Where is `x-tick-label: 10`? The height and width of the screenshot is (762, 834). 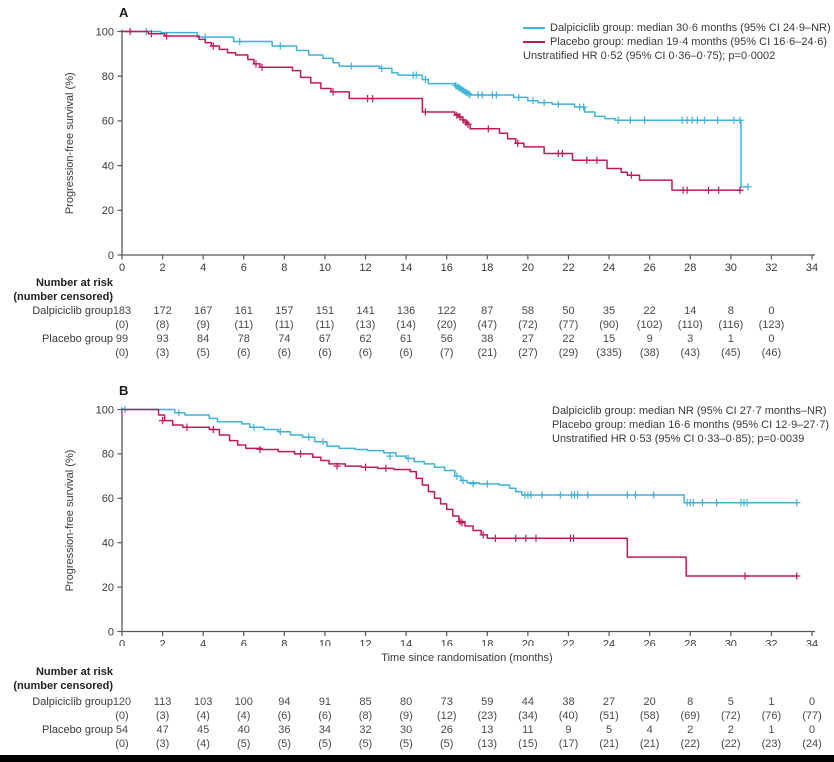 x-tick-label: 10 is located at coordinates (325, 643).